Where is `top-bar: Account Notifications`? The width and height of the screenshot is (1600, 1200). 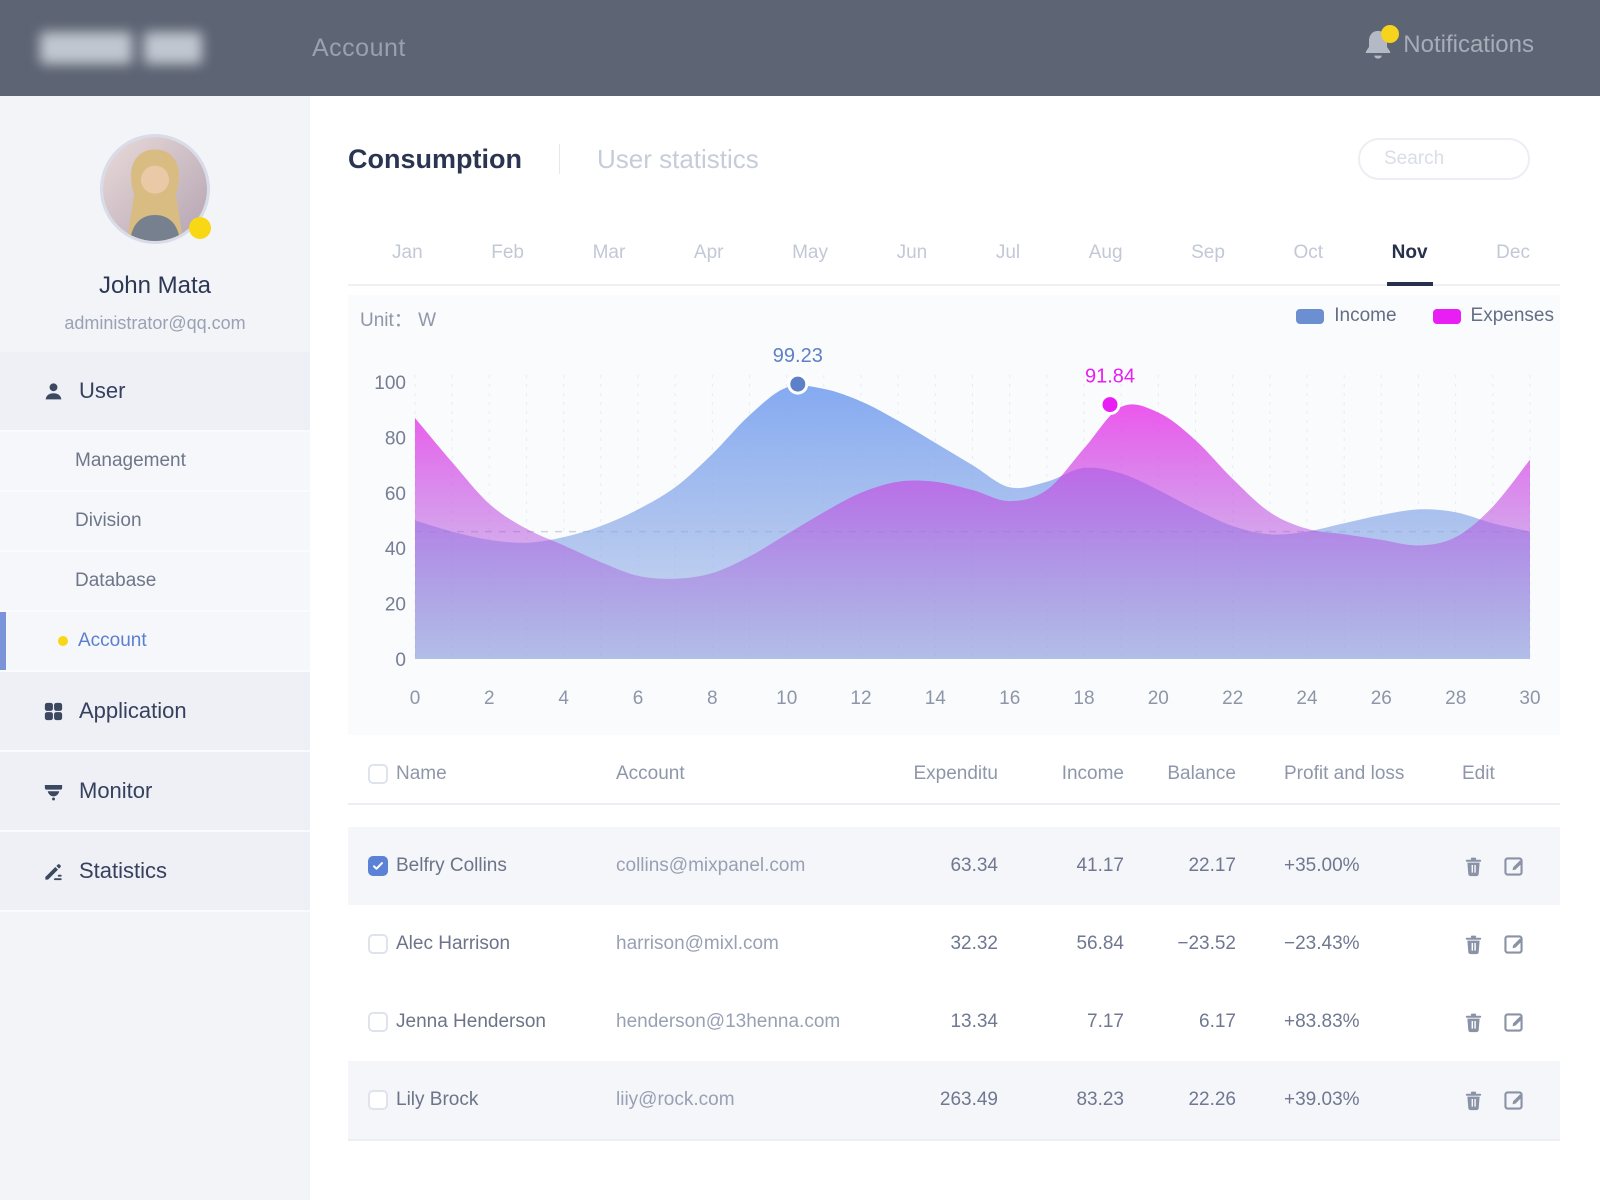 top-bar: Account Notifications is located at coordinates (800, 48).